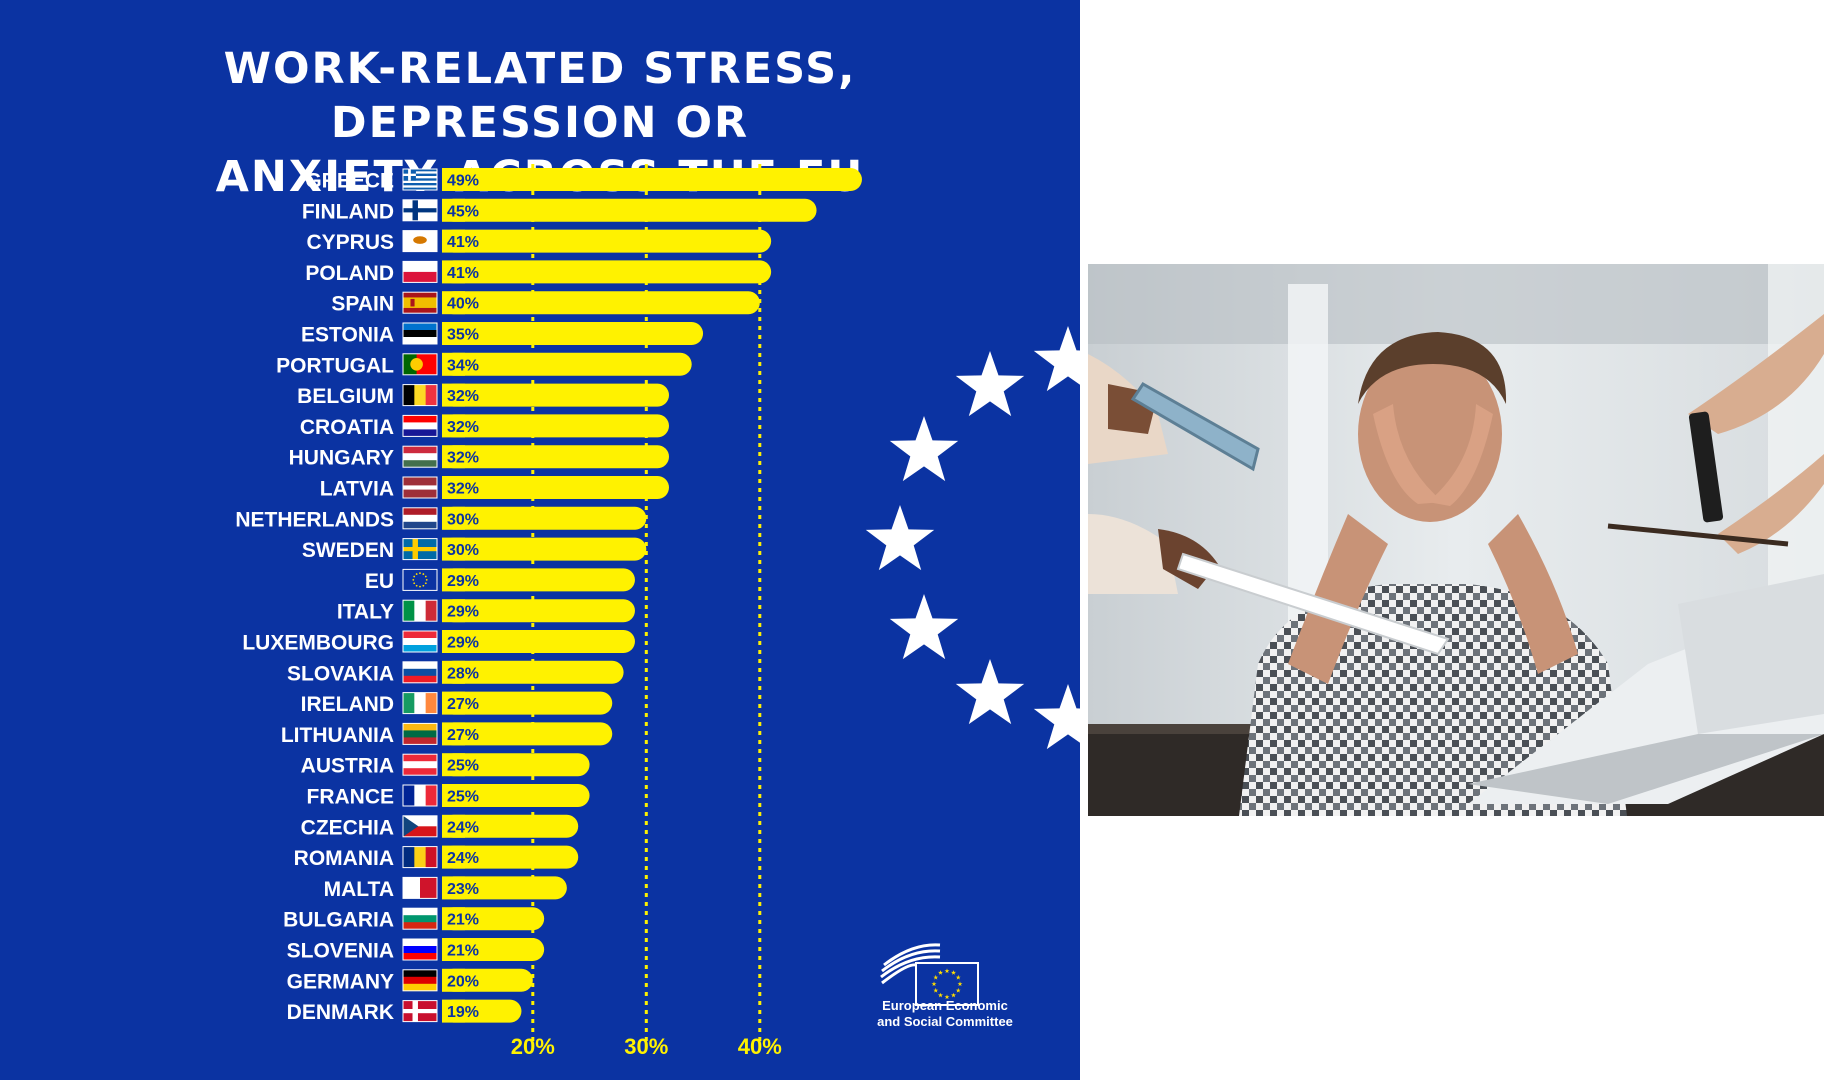 This screenshot has height=1080, width=1824. I want to click on bar-row-ireland: IRELAND 27%, so click(457, 703).